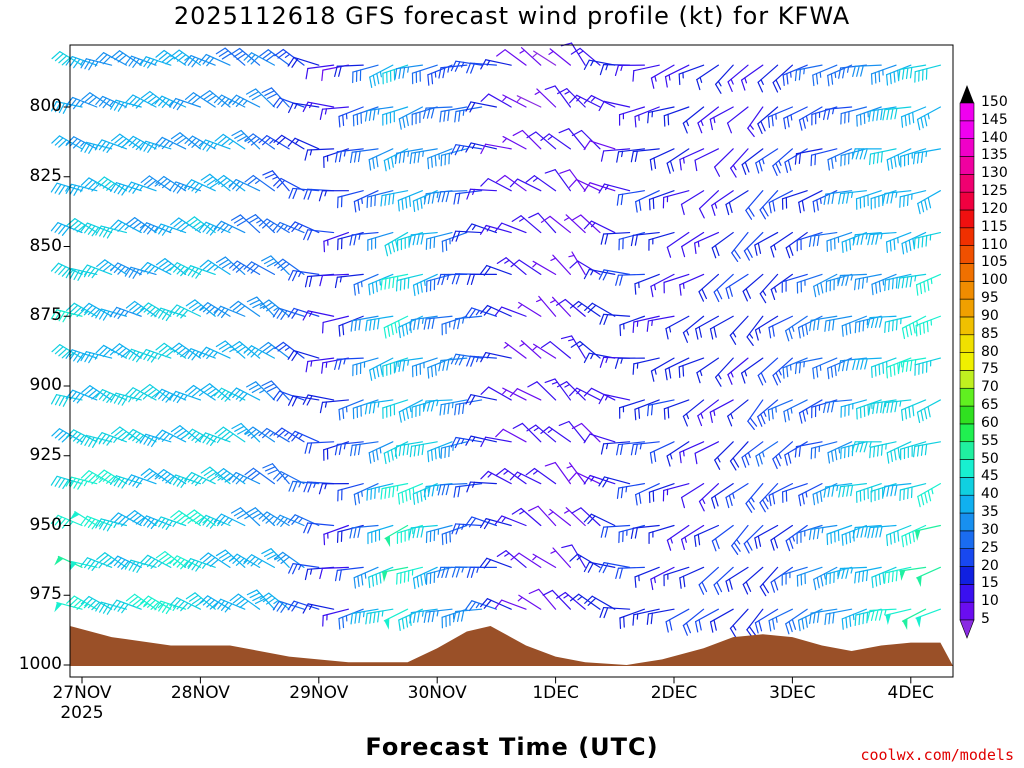  What do you see at coordinates (45, 524) in the screenshot?
I see `y-tick-label: 950` at bounding box center [45, 524].